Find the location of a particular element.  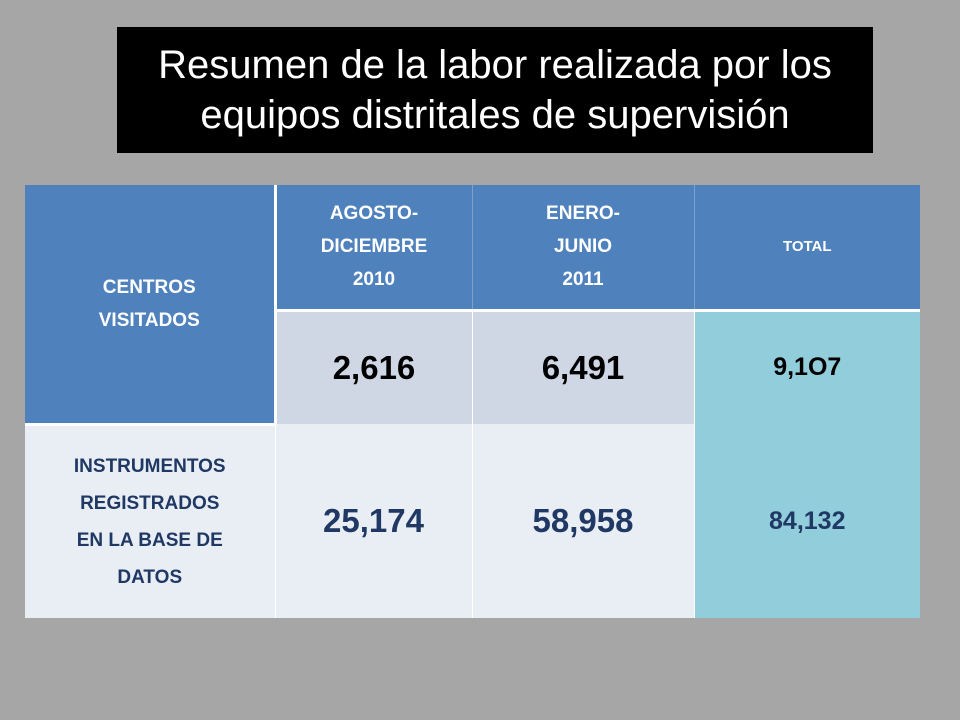

value-centros-2010: 2,616 is located at coordinates (373, 367).